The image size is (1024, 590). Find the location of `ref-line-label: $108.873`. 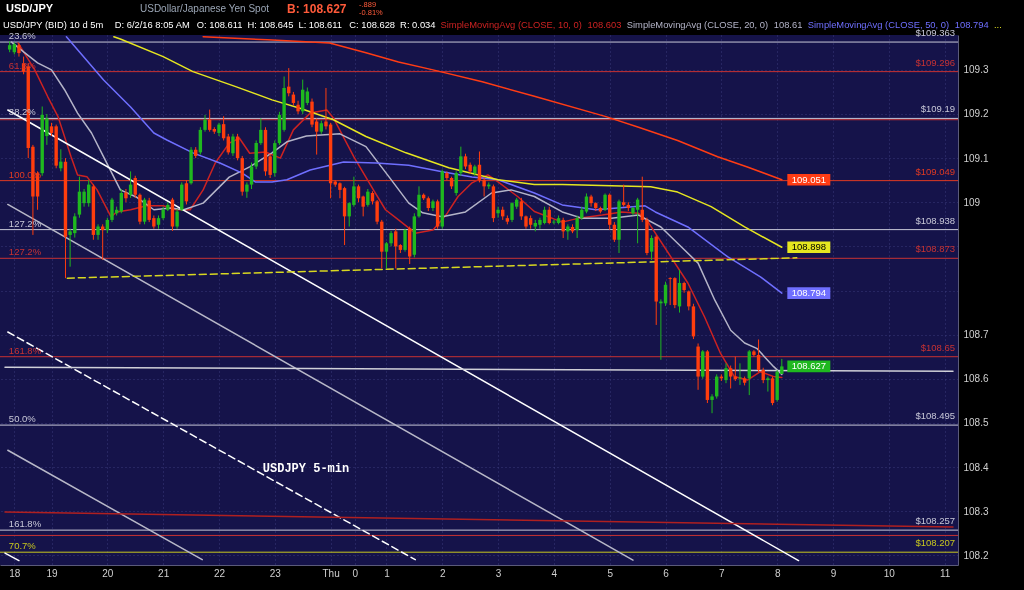

ref-line-label: $108.873 is located at coordinates (935, 249).